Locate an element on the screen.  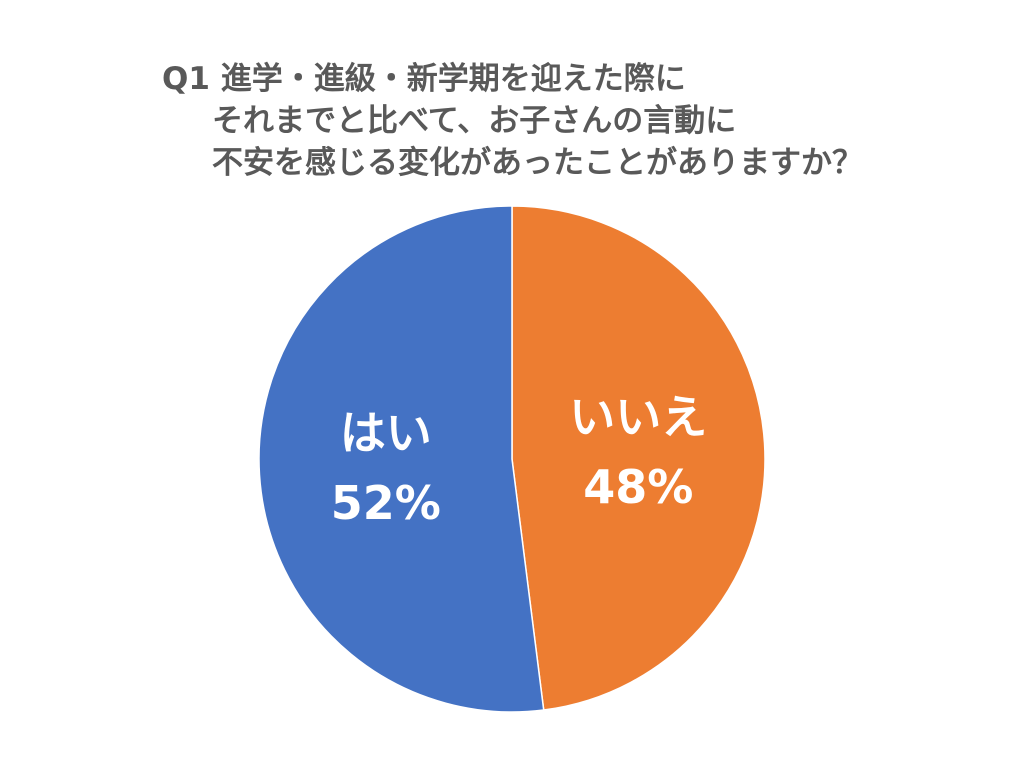
chart-title-line-1: Q1 進学・進級・新学期を迎えた際に is located at coordinates (424, 79).